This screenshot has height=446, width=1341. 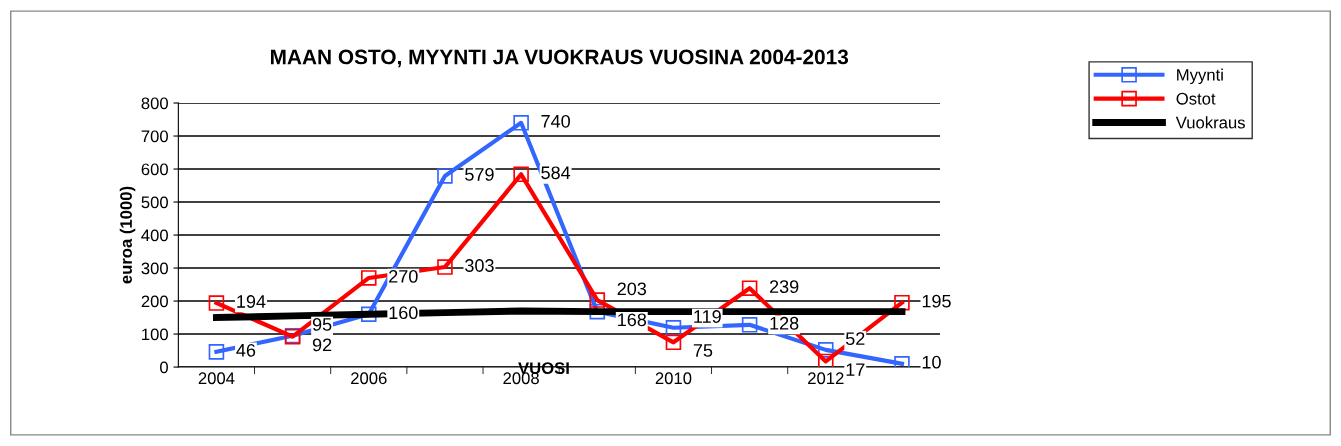 I want to click on y-tick-label: 600, so click(x=154, y=169).